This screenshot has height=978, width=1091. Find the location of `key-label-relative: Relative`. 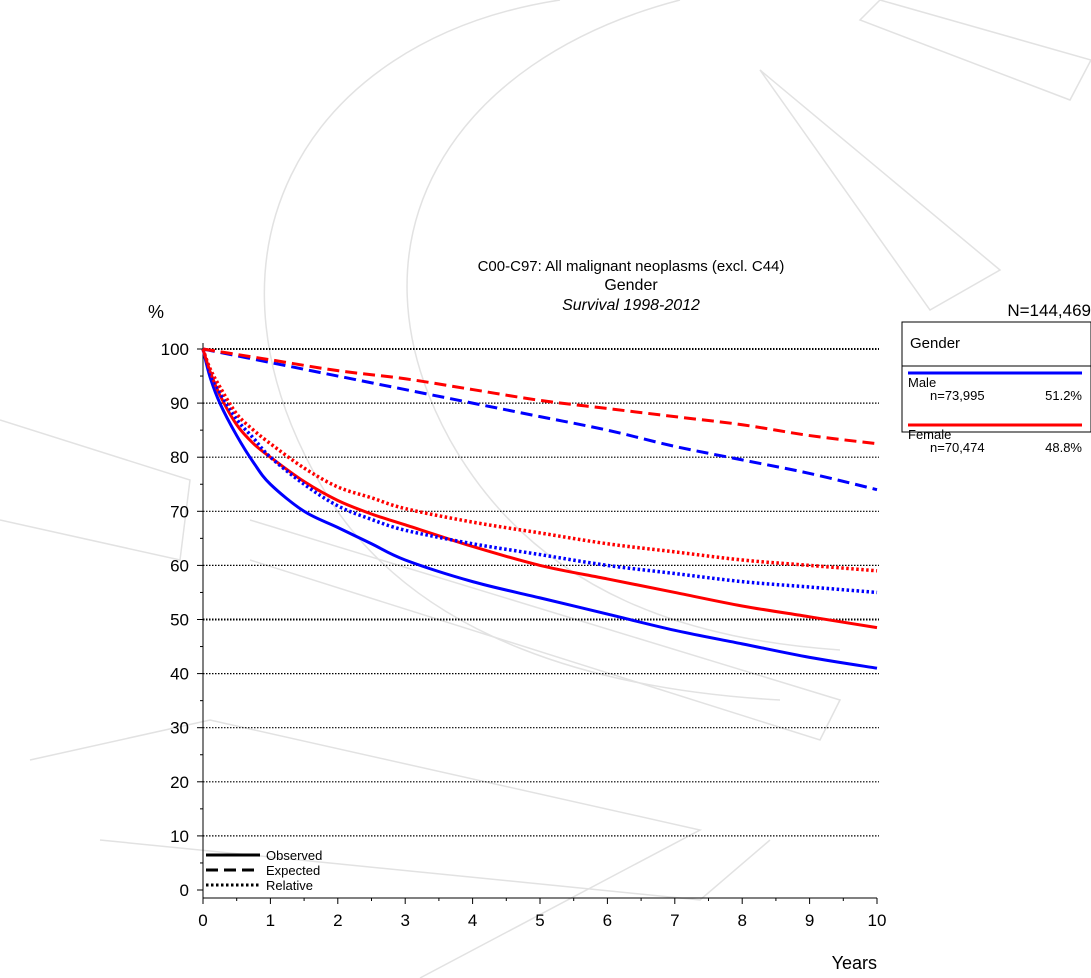

key-label-relative: Relative is located at coordinates (289, 885).